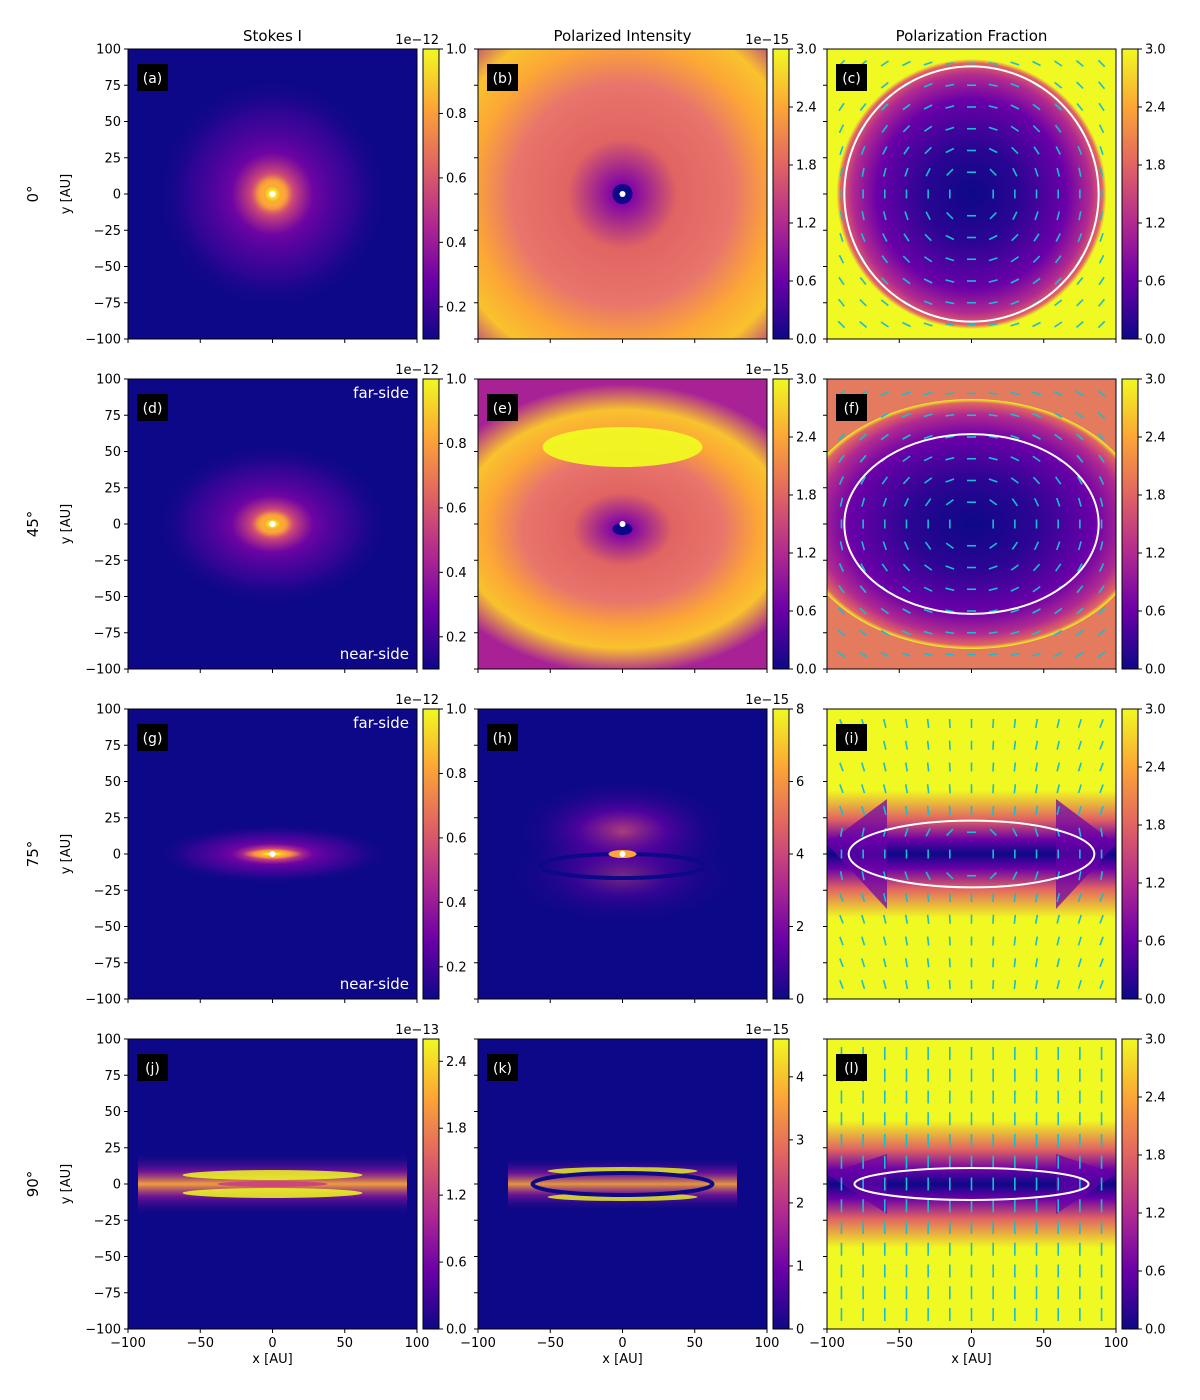  Describe the element at coordinates (781, 524) in the screenshot. I see `colorbar` at that location.